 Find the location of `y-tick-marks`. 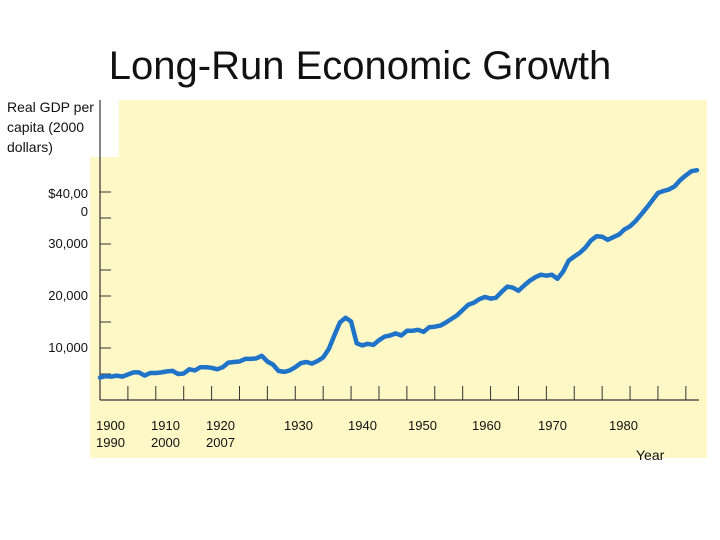

y-tick-marks is located at coordinates (105, 283).